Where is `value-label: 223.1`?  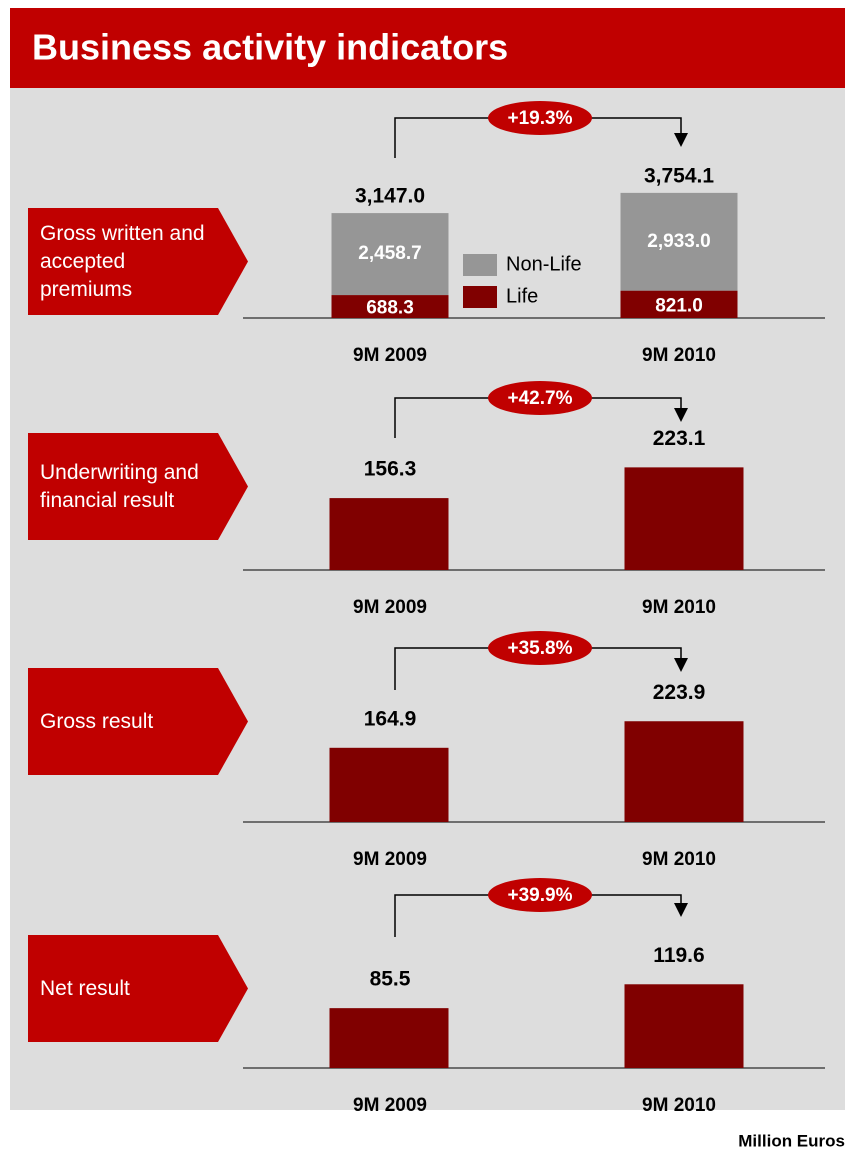 value-label: 223.1 is located at coordinates (679, 438).